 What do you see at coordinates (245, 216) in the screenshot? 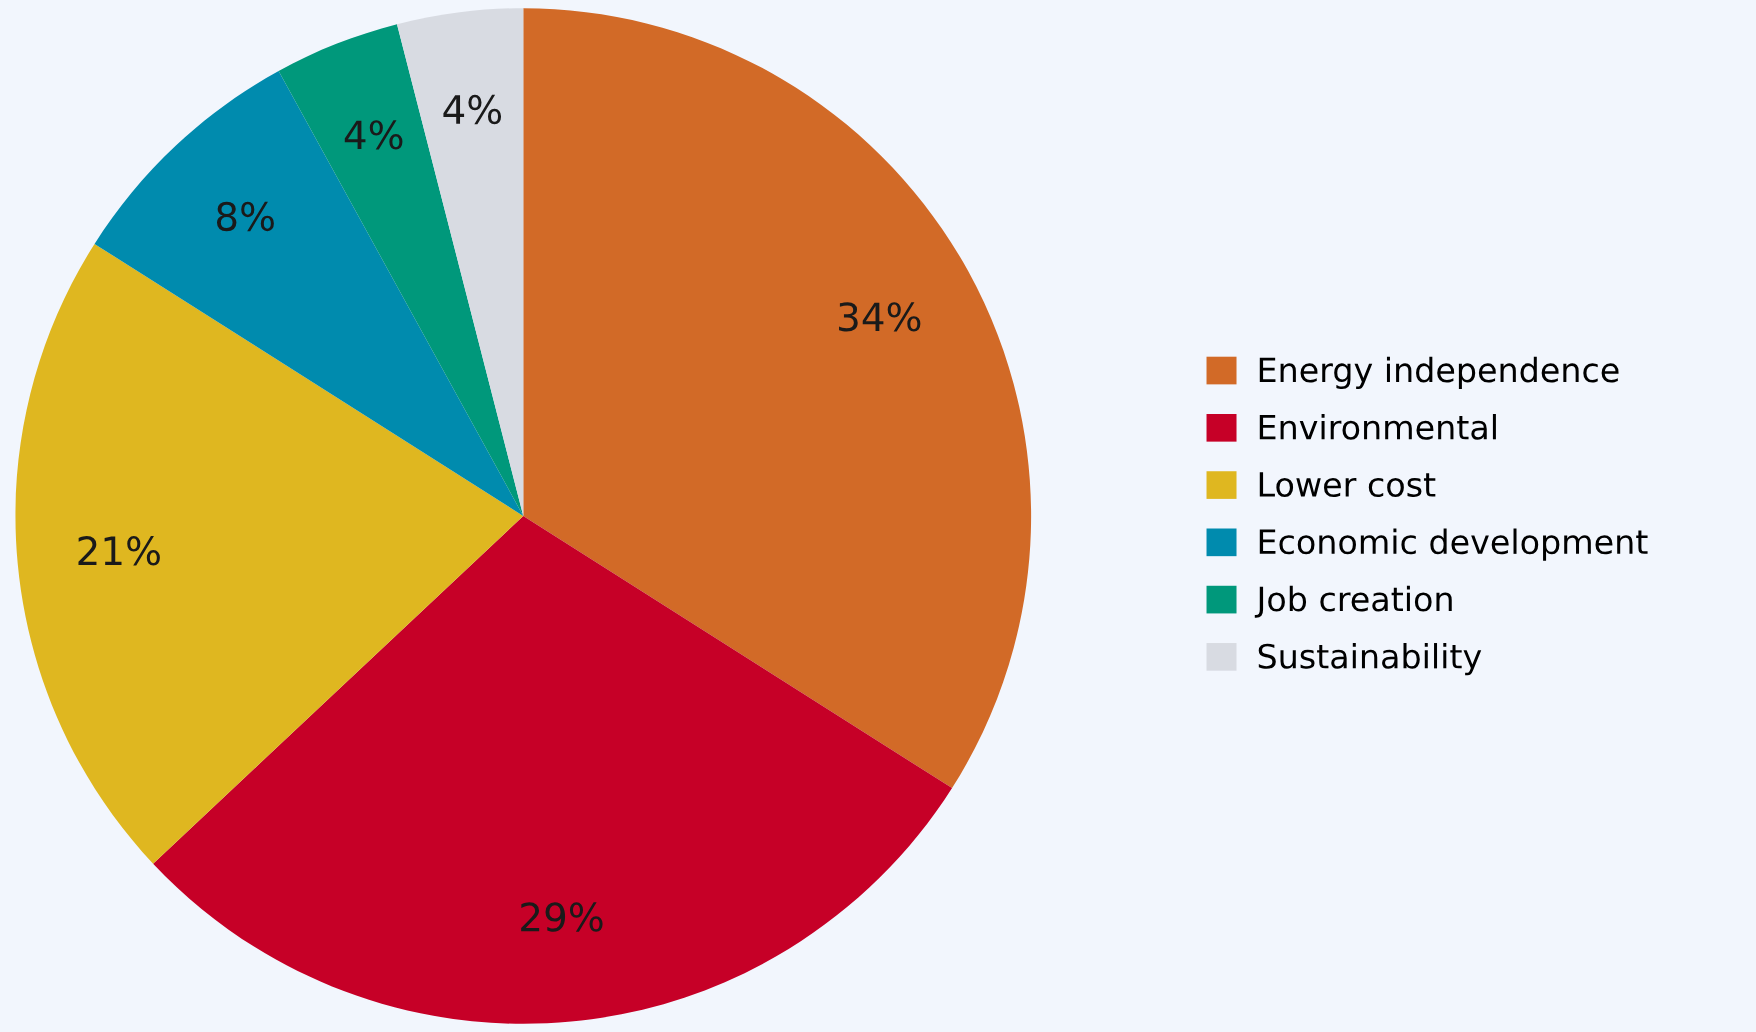
I see `data-label: 8%` at bounding box center [245, 216].